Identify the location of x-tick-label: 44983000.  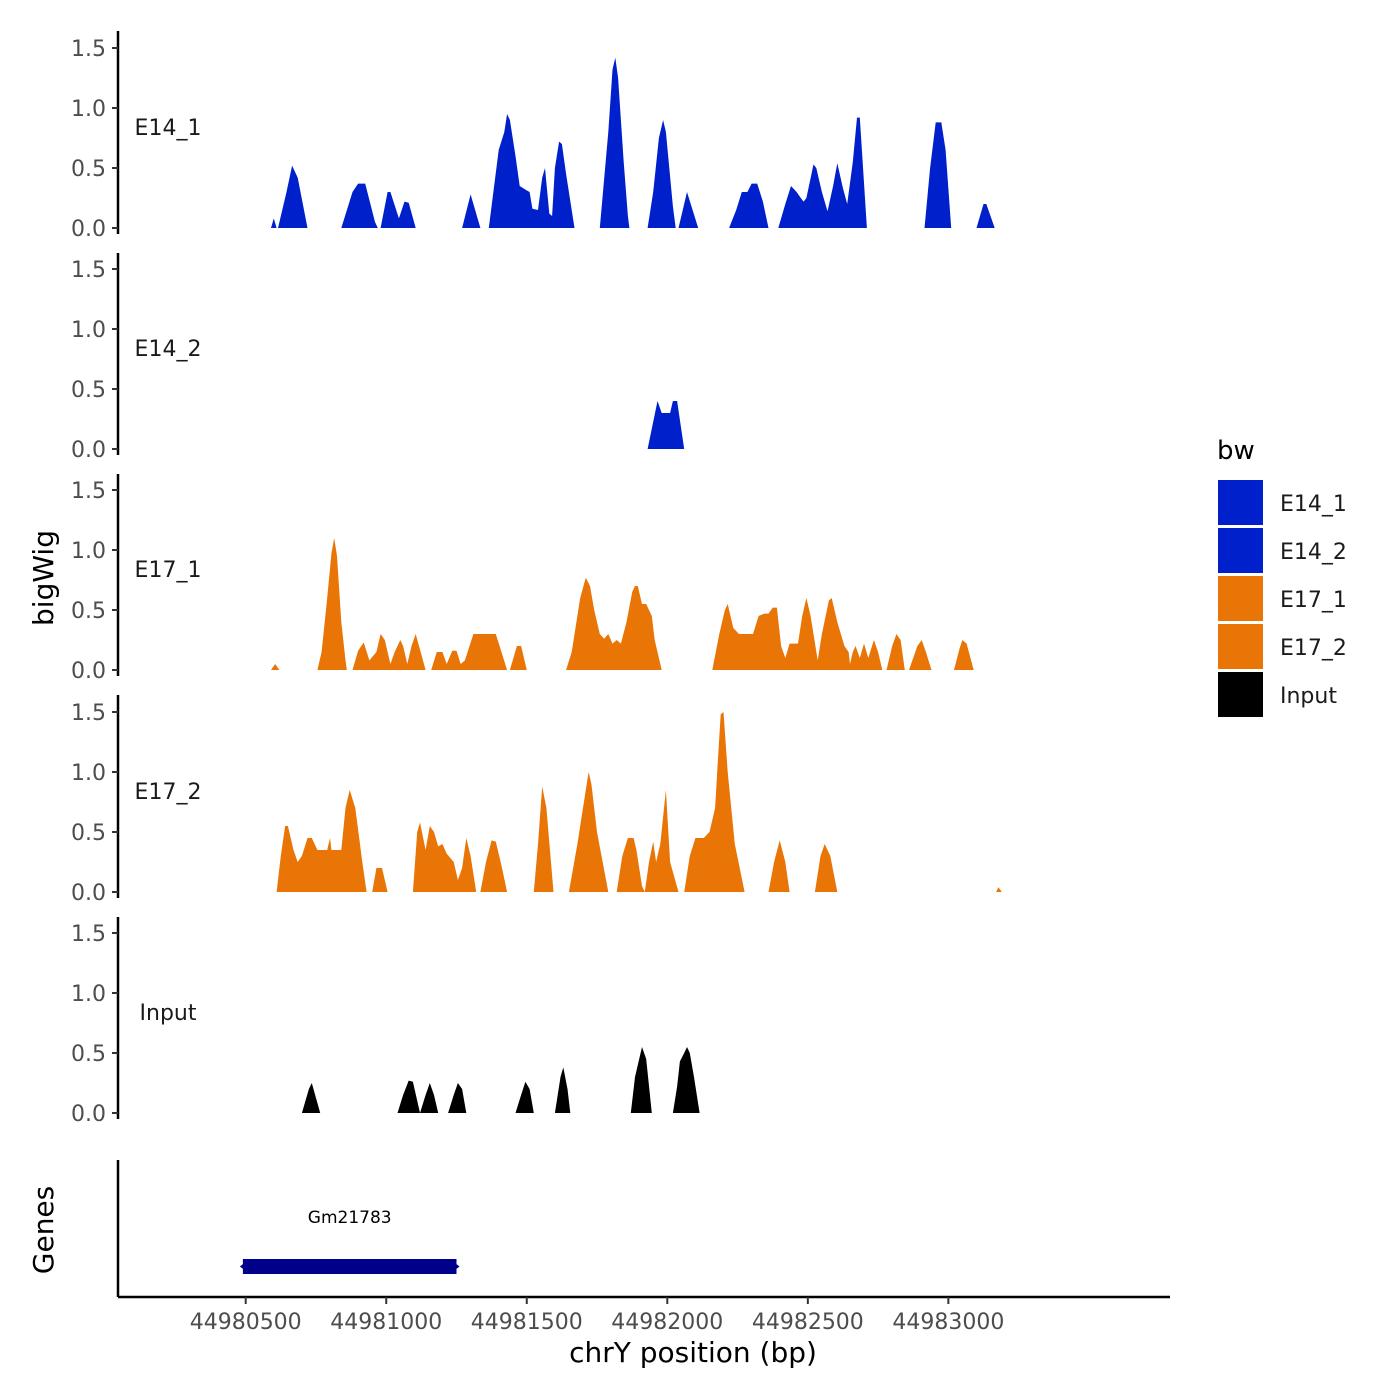
(948, 1322).